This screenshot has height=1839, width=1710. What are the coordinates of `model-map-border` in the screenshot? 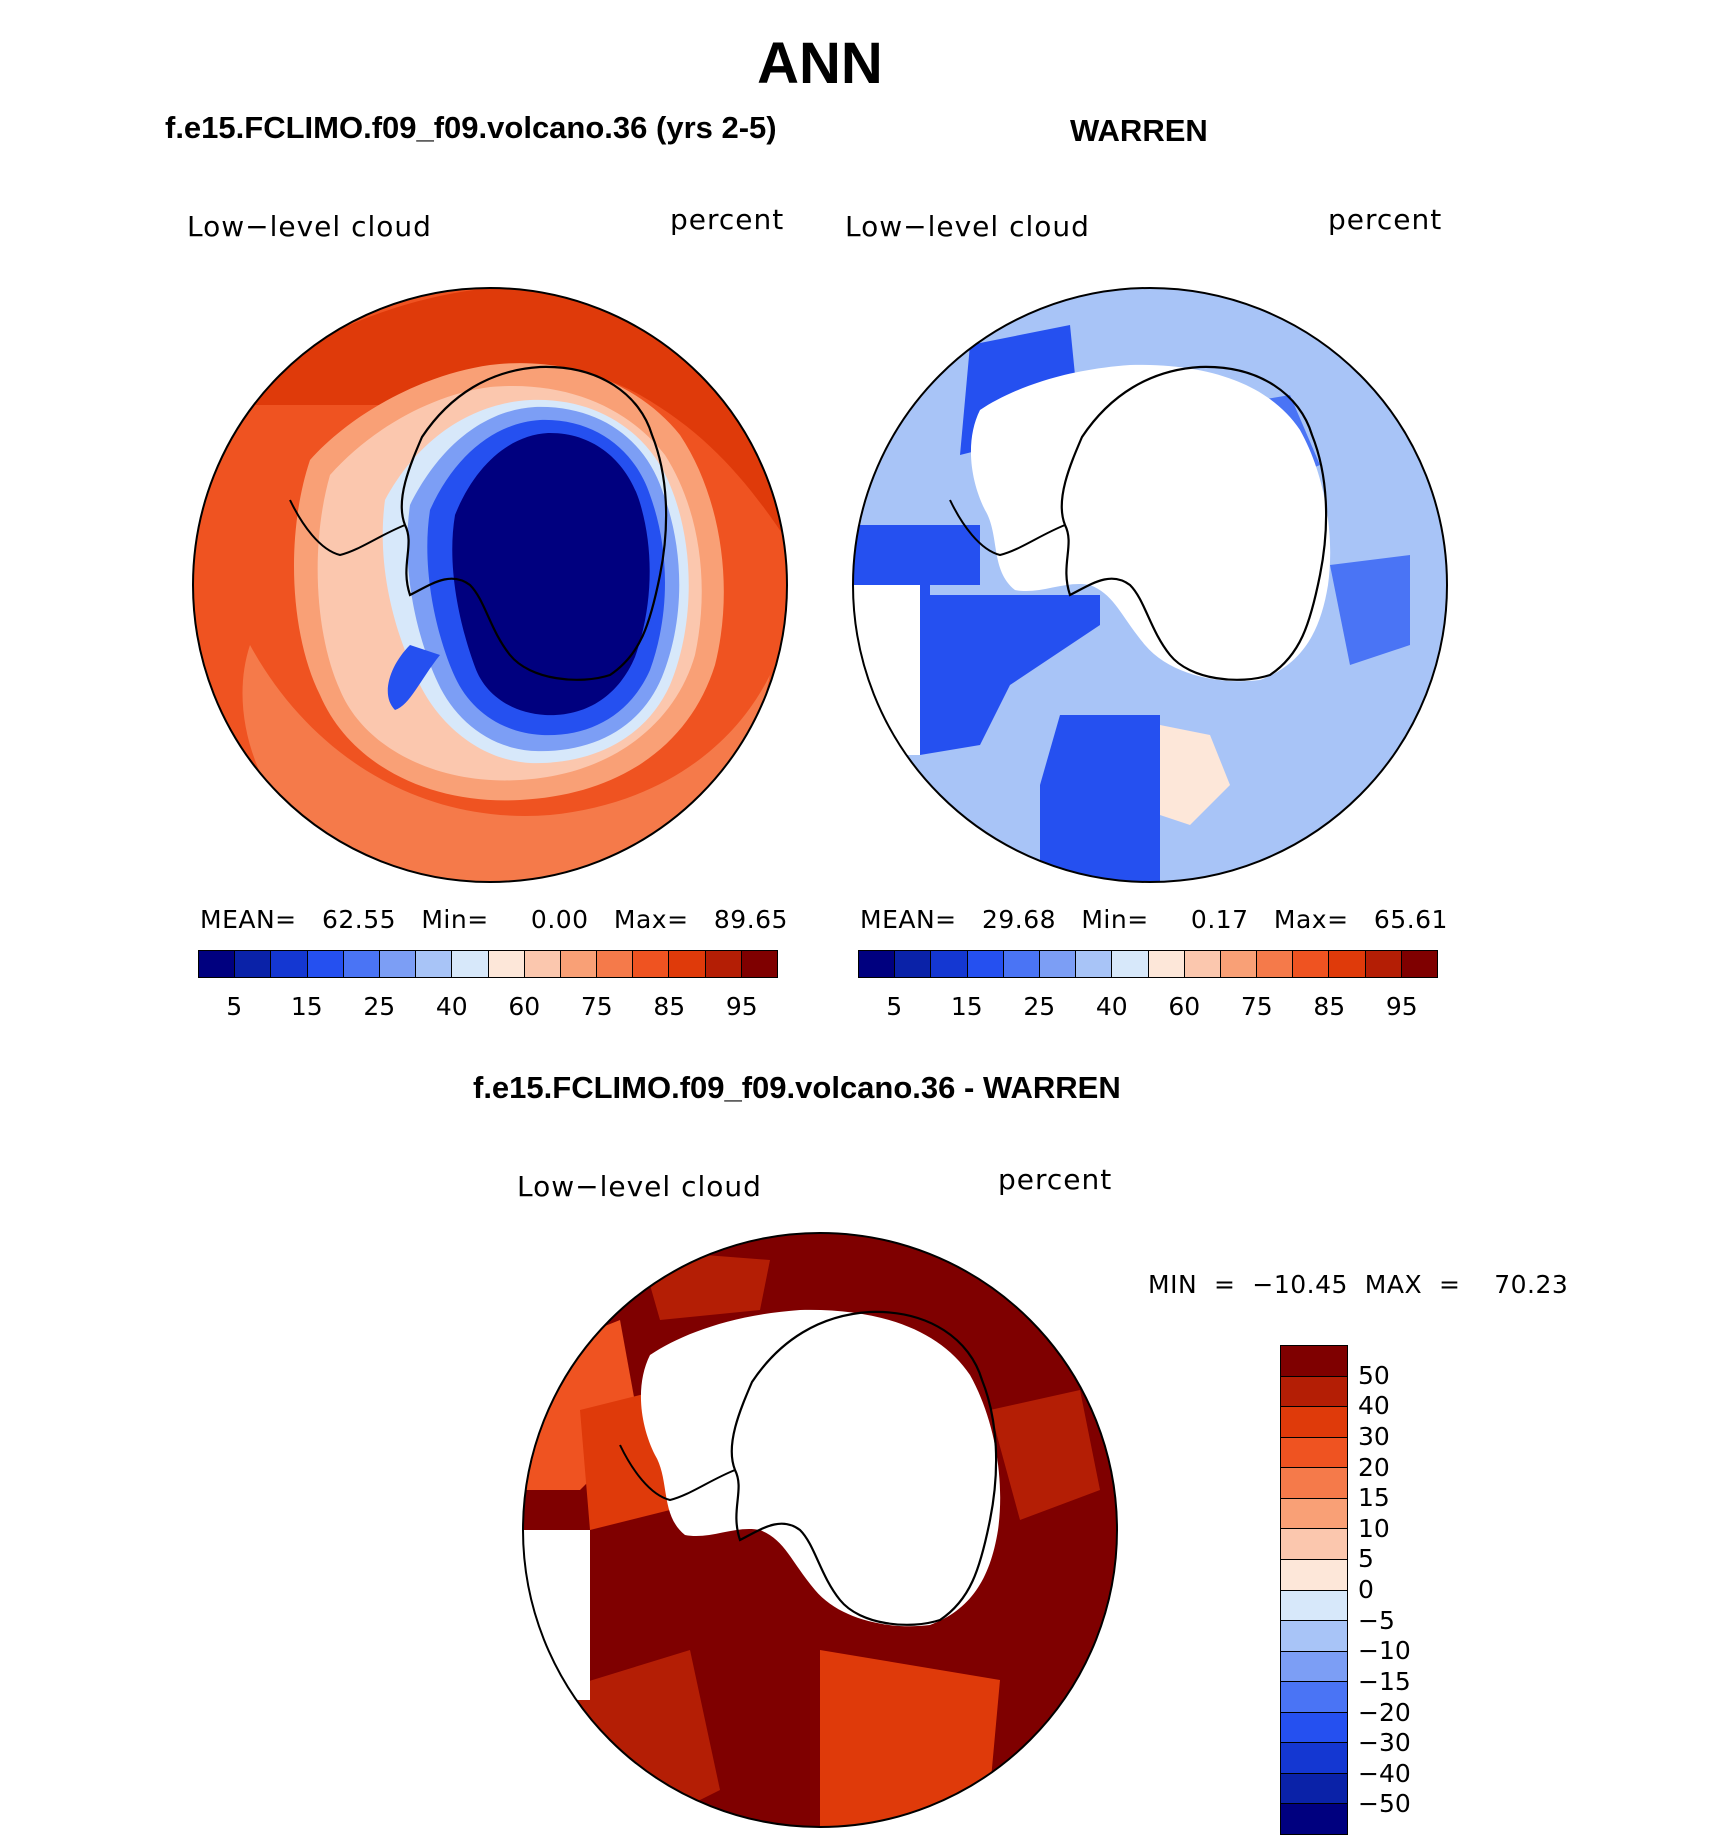 It's located at (490, 585).